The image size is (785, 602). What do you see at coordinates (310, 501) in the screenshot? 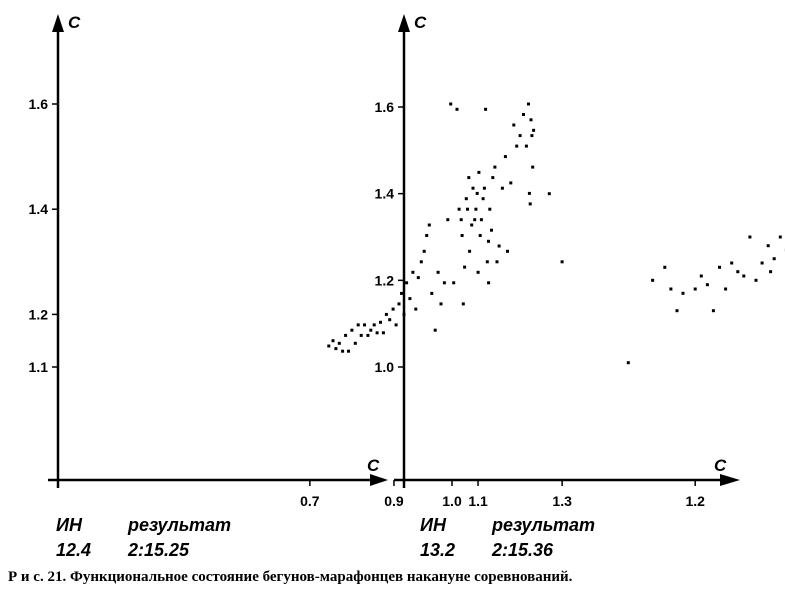
I see `left-x-tick-label: 0.7` at bounding box center [310, 501].